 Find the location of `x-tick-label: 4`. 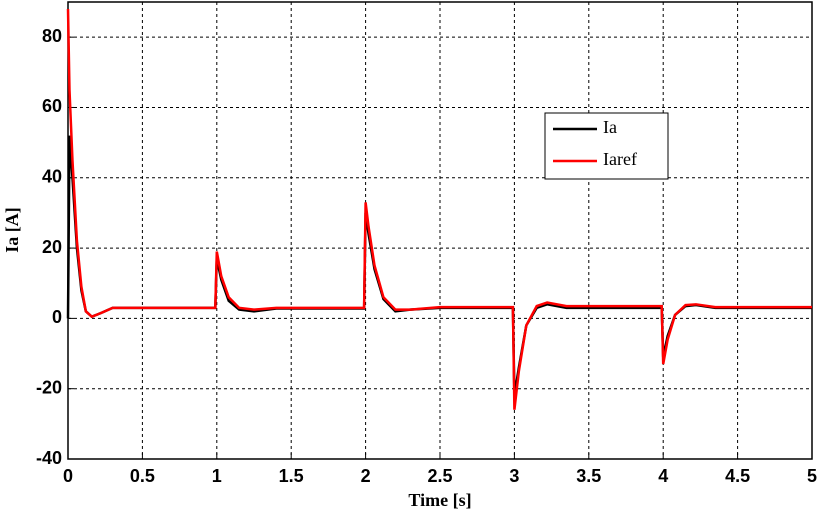

x-tick-label: 4 is located at coordinates (663, 476).